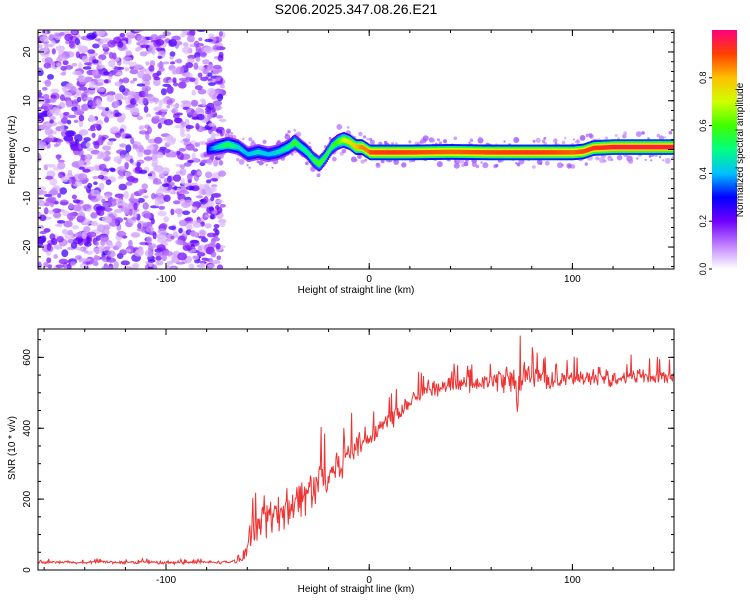 The width and height of the screenshot is (750, 600). Describe the element at coordinates (703, 269) in the screenshot. I see `colorbar-tick-label: 0.0` at that location.